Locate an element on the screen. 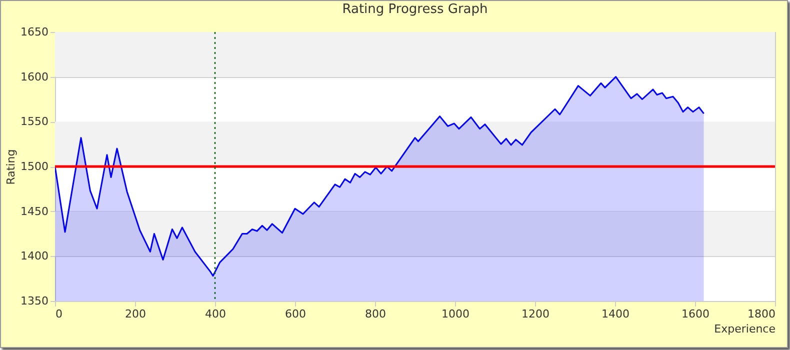 The image size is (790, 350). x-tick-label: 1400 is located at coordinates (616, 314).